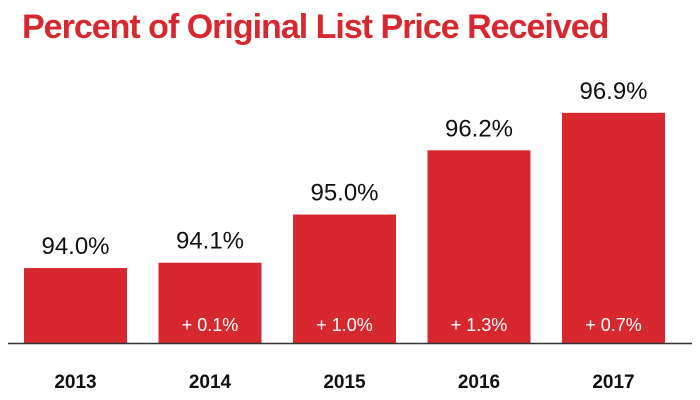  I want to click on value-label-2016: 96.2%, so click(479, 128).